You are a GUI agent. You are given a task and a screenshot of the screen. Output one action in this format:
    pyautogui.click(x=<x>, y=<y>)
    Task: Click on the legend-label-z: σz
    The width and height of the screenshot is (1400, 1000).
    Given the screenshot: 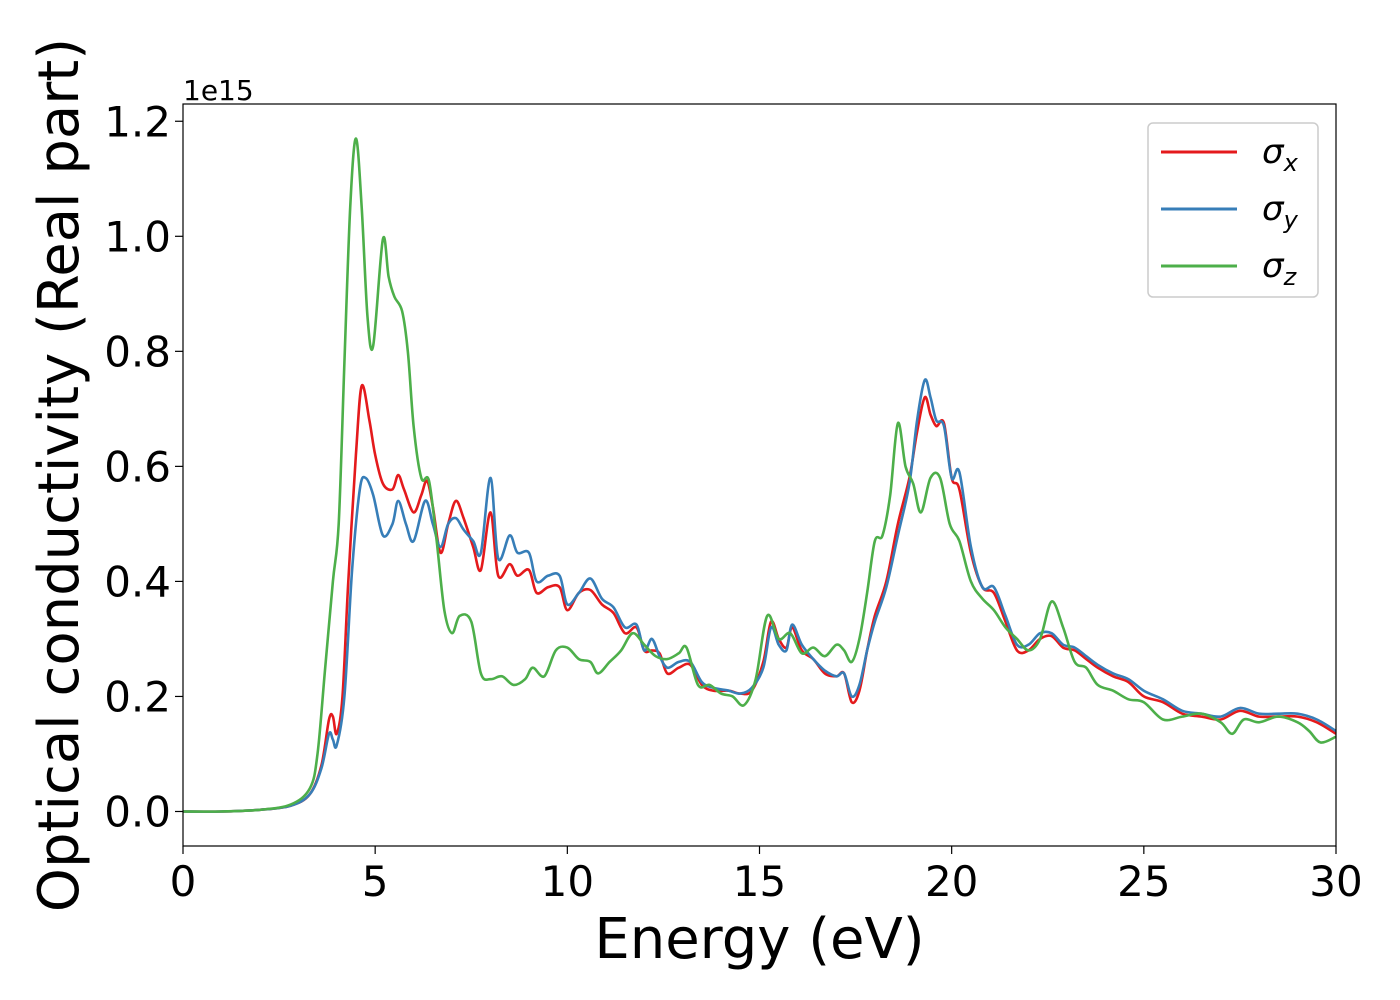 What is the action you would take?
    pyautogui.click(x=1280, y=268)
    